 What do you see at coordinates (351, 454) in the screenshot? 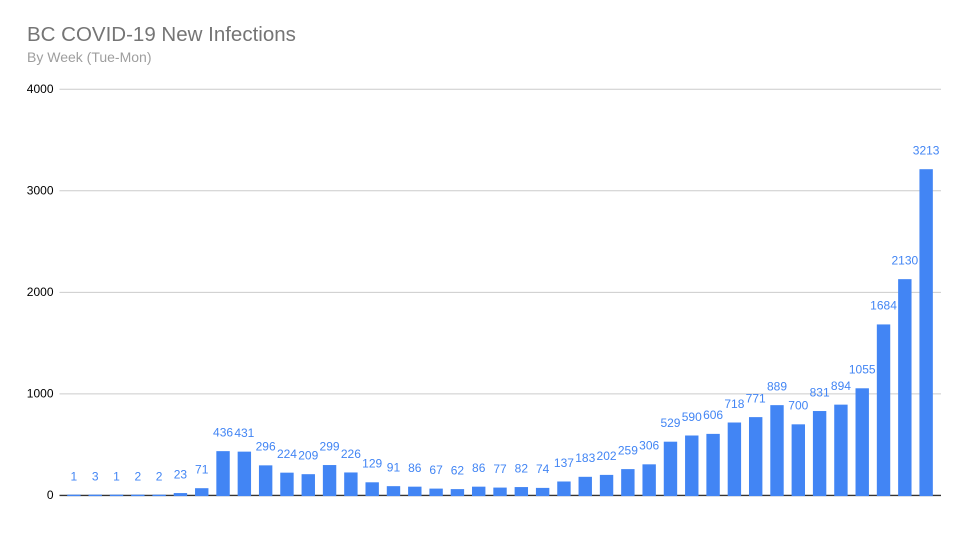
I see `svg-text: 226` at bounding box center [351, 454].